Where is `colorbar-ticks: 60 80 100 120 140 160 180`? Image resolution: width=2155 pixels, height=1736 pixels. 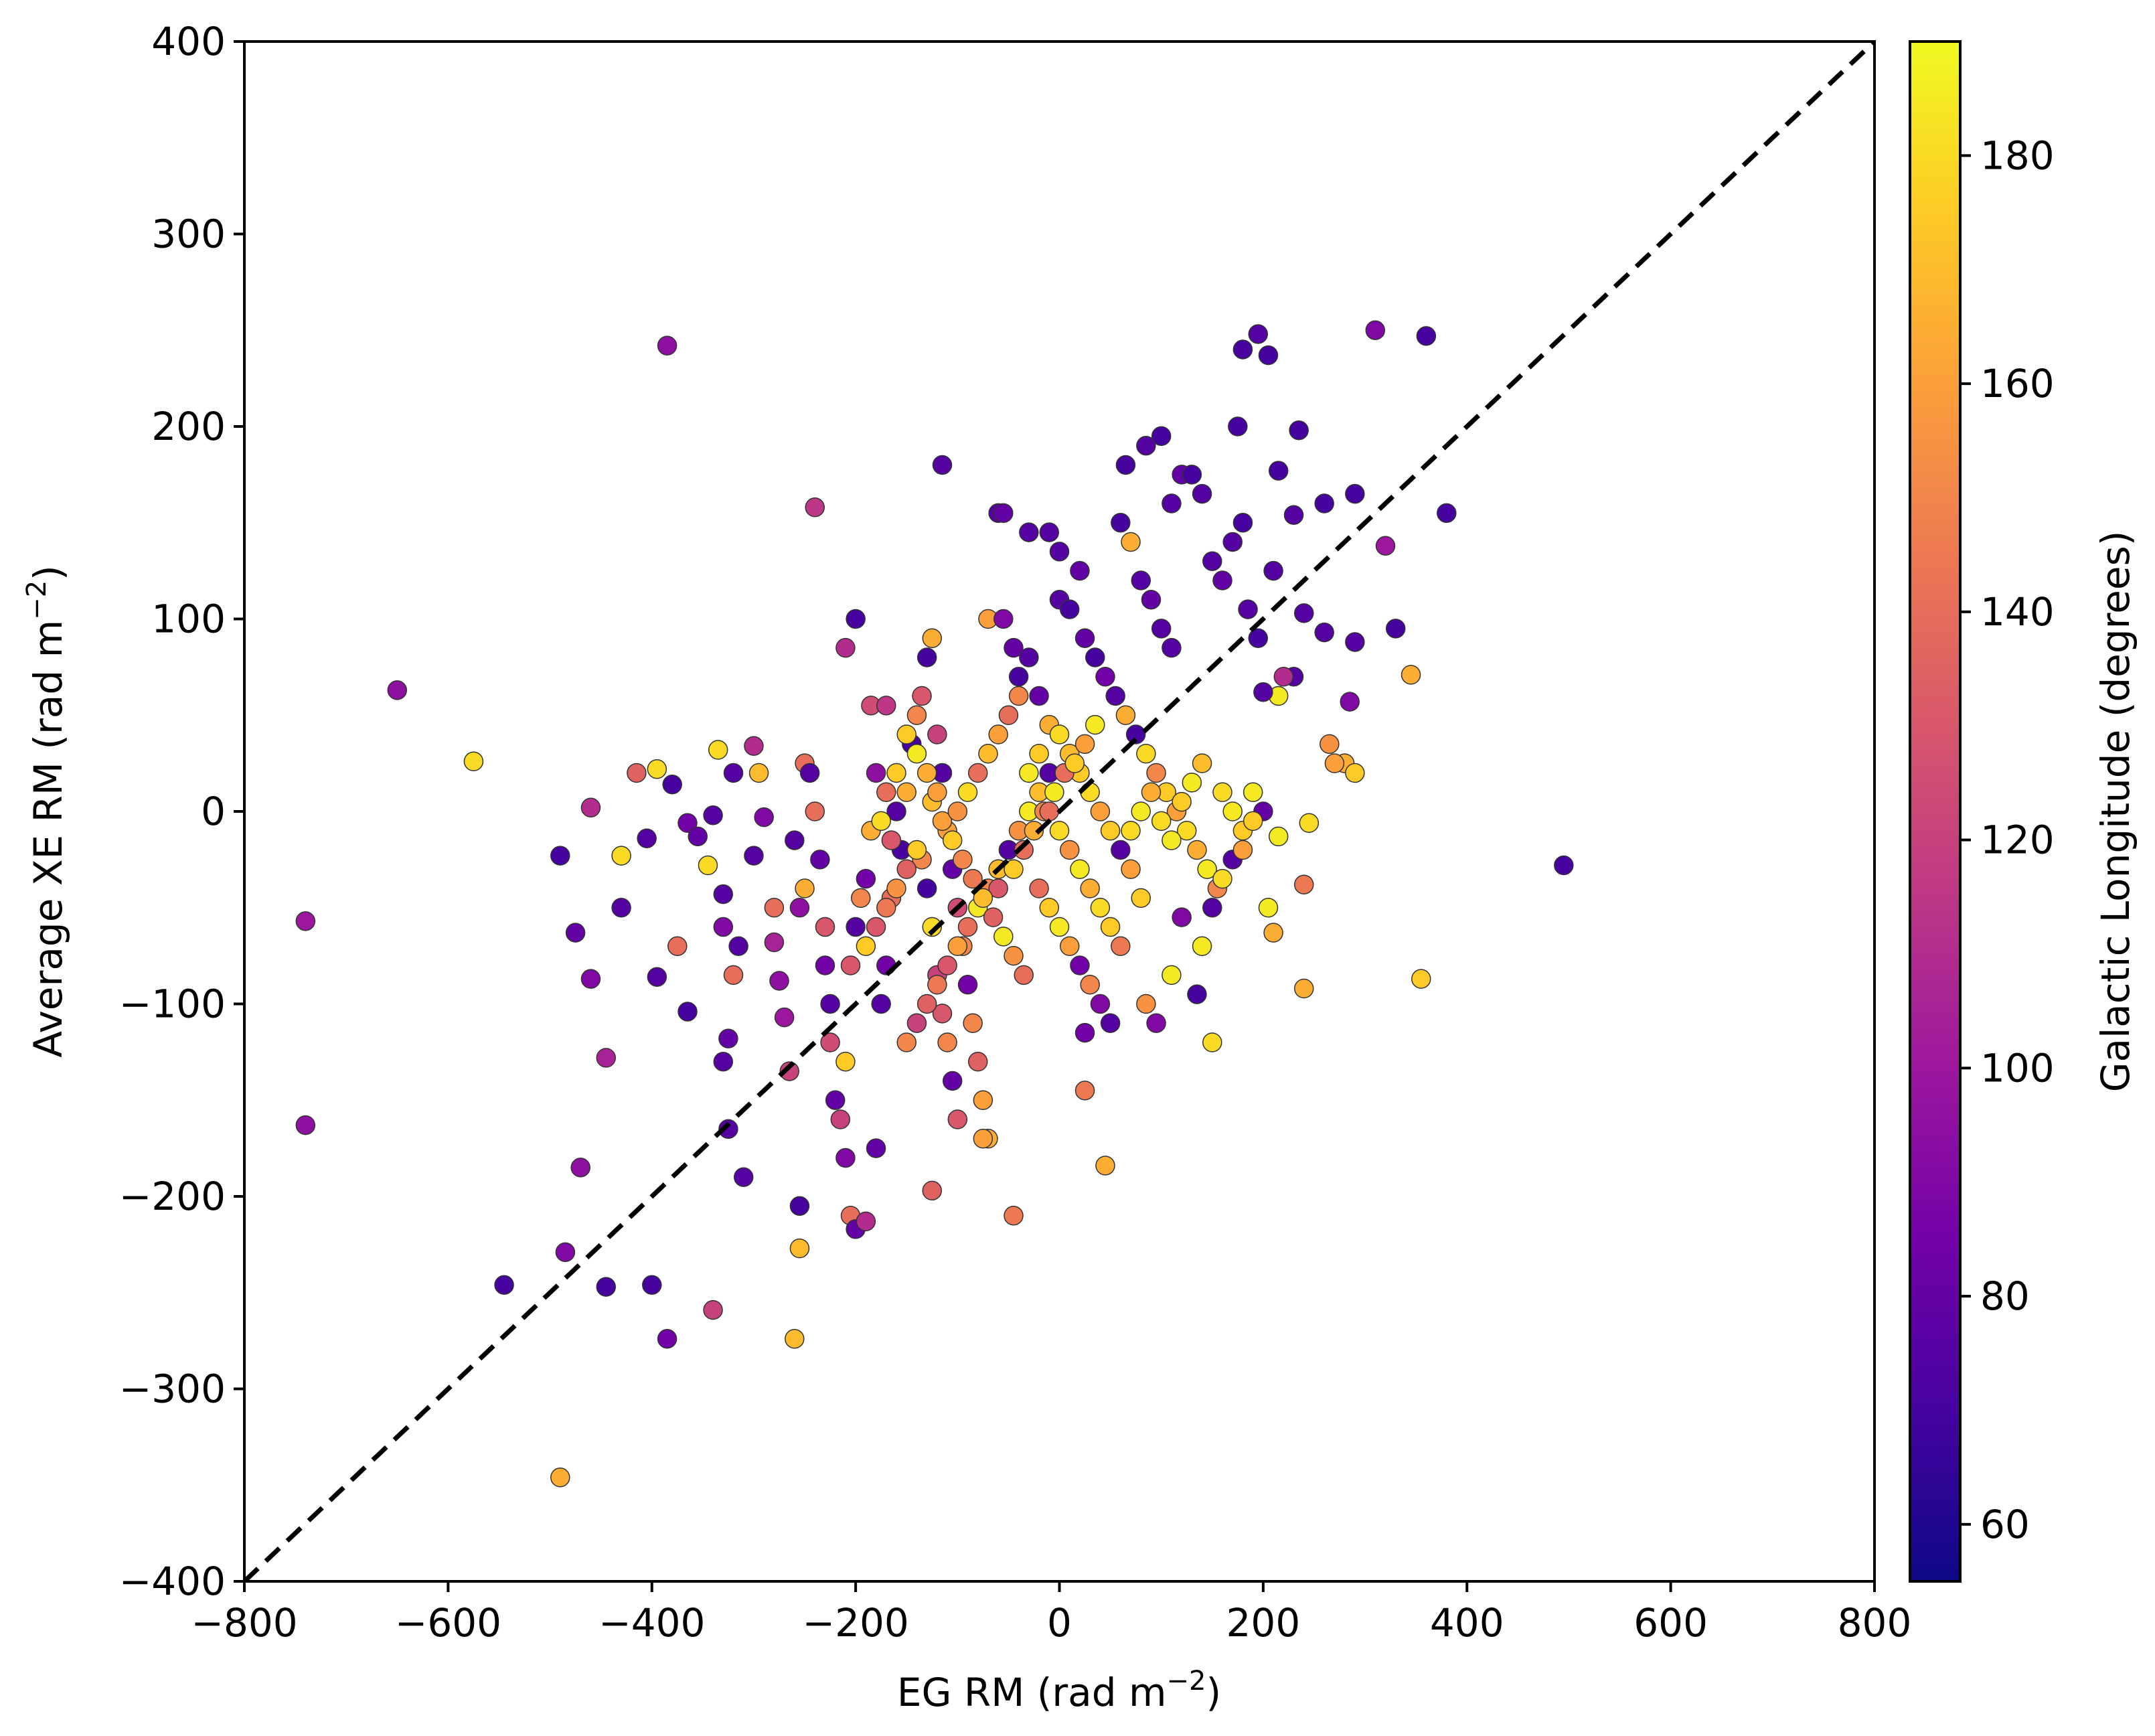
colorbar-ticks: 60 80 100 120 140 160 180 is located at coordinates (2007, 840).